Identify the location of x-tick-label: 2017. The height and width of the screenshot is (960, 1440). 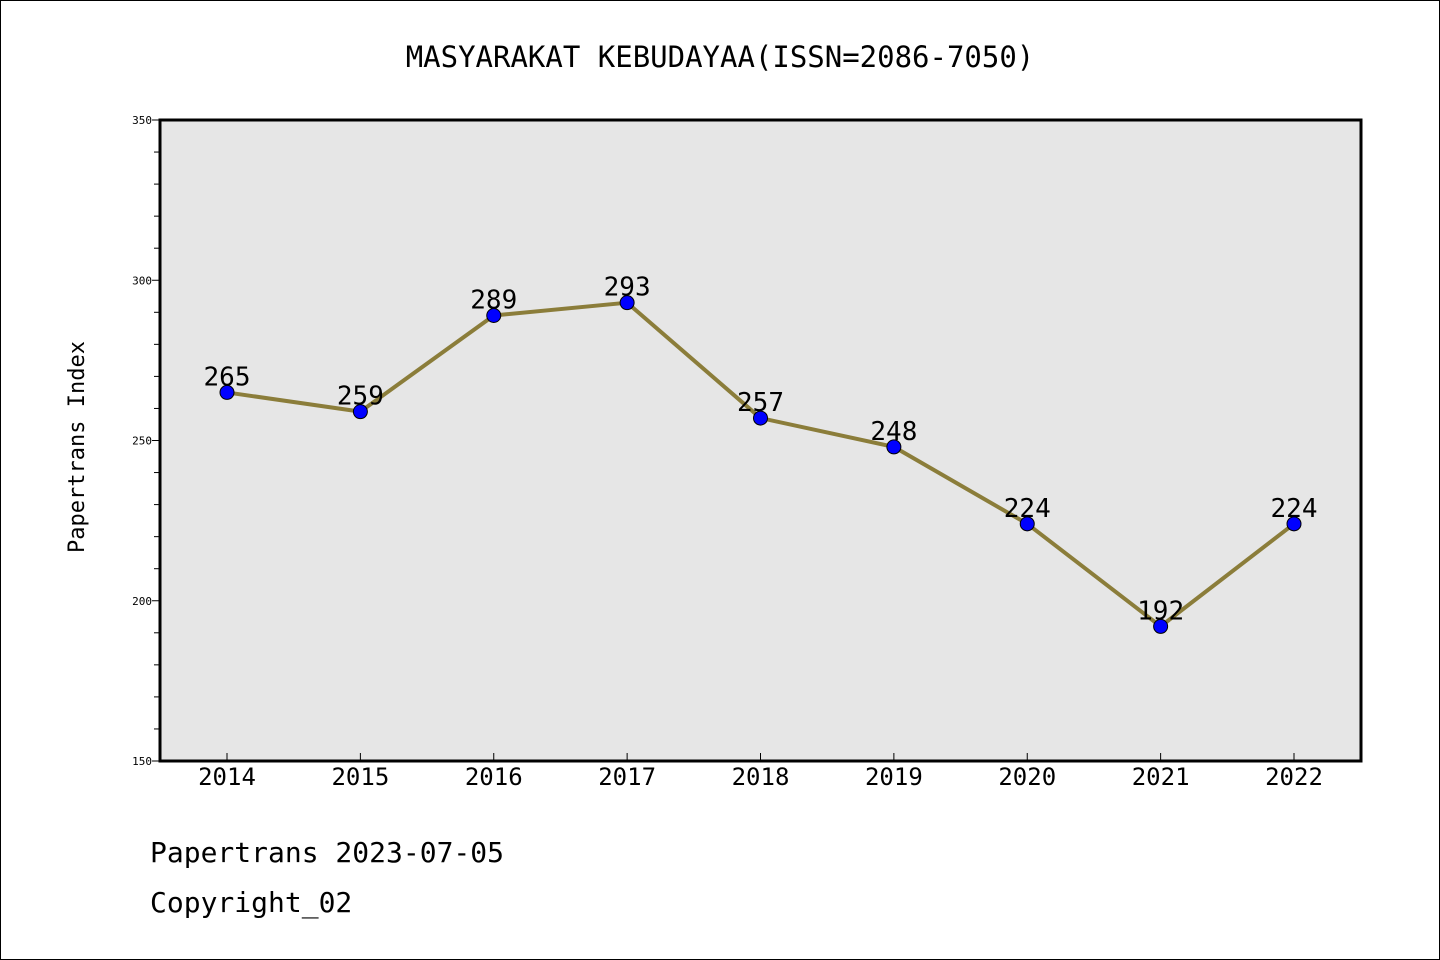
(627, 777).